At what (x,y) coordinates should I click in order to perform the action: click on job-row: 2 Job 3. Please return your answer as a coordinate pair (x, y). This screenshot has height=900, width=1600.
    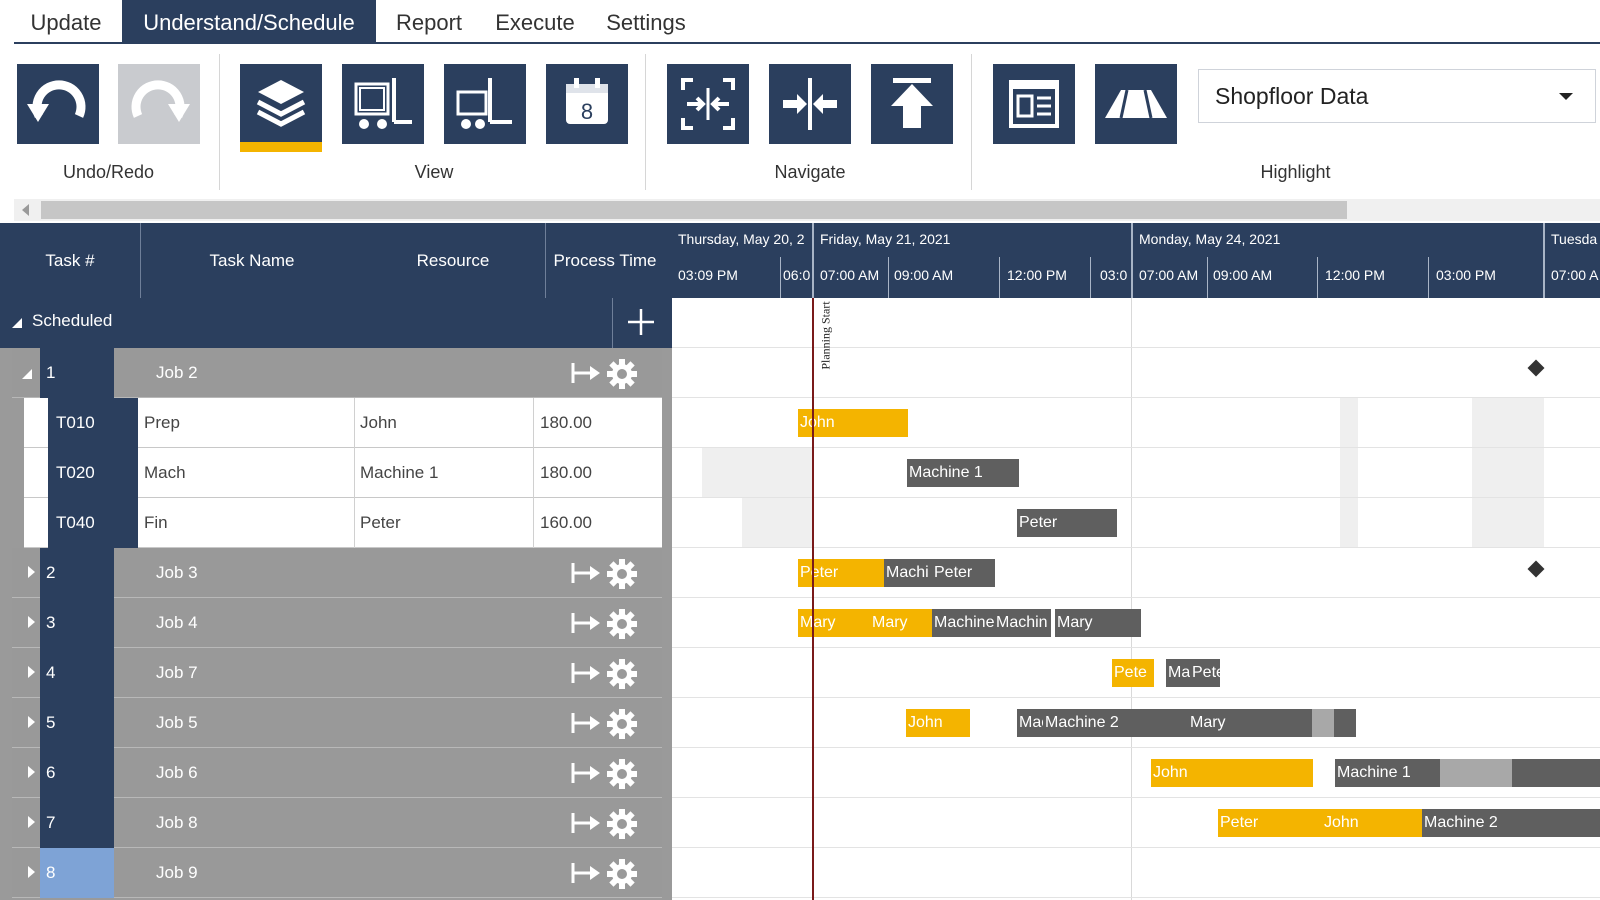
    Looking at the image, I should click on (337, 573).